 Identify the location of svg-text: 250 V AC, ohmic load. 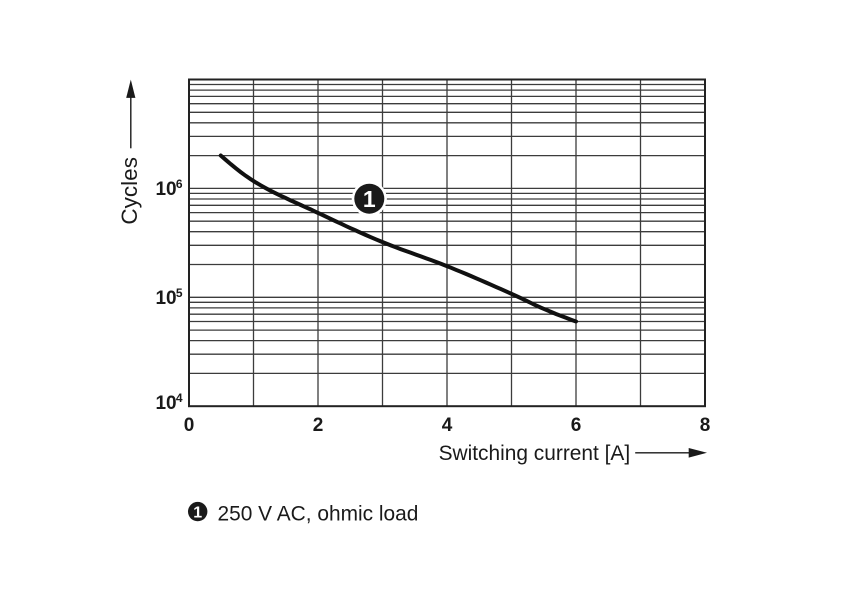
(318, 513).